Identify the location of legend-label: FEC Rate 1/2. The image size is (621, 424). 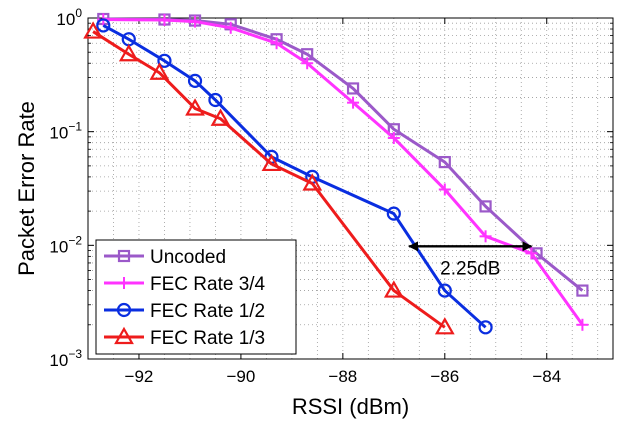
(207, 311).